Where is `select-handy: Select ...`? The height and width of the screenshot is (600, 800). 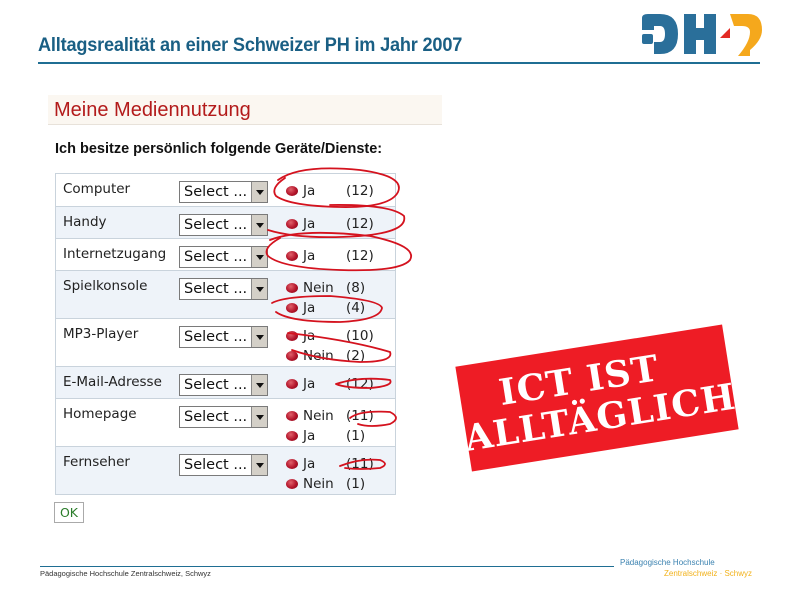
select-handy: Select ... is located at coordinates (223, 225).